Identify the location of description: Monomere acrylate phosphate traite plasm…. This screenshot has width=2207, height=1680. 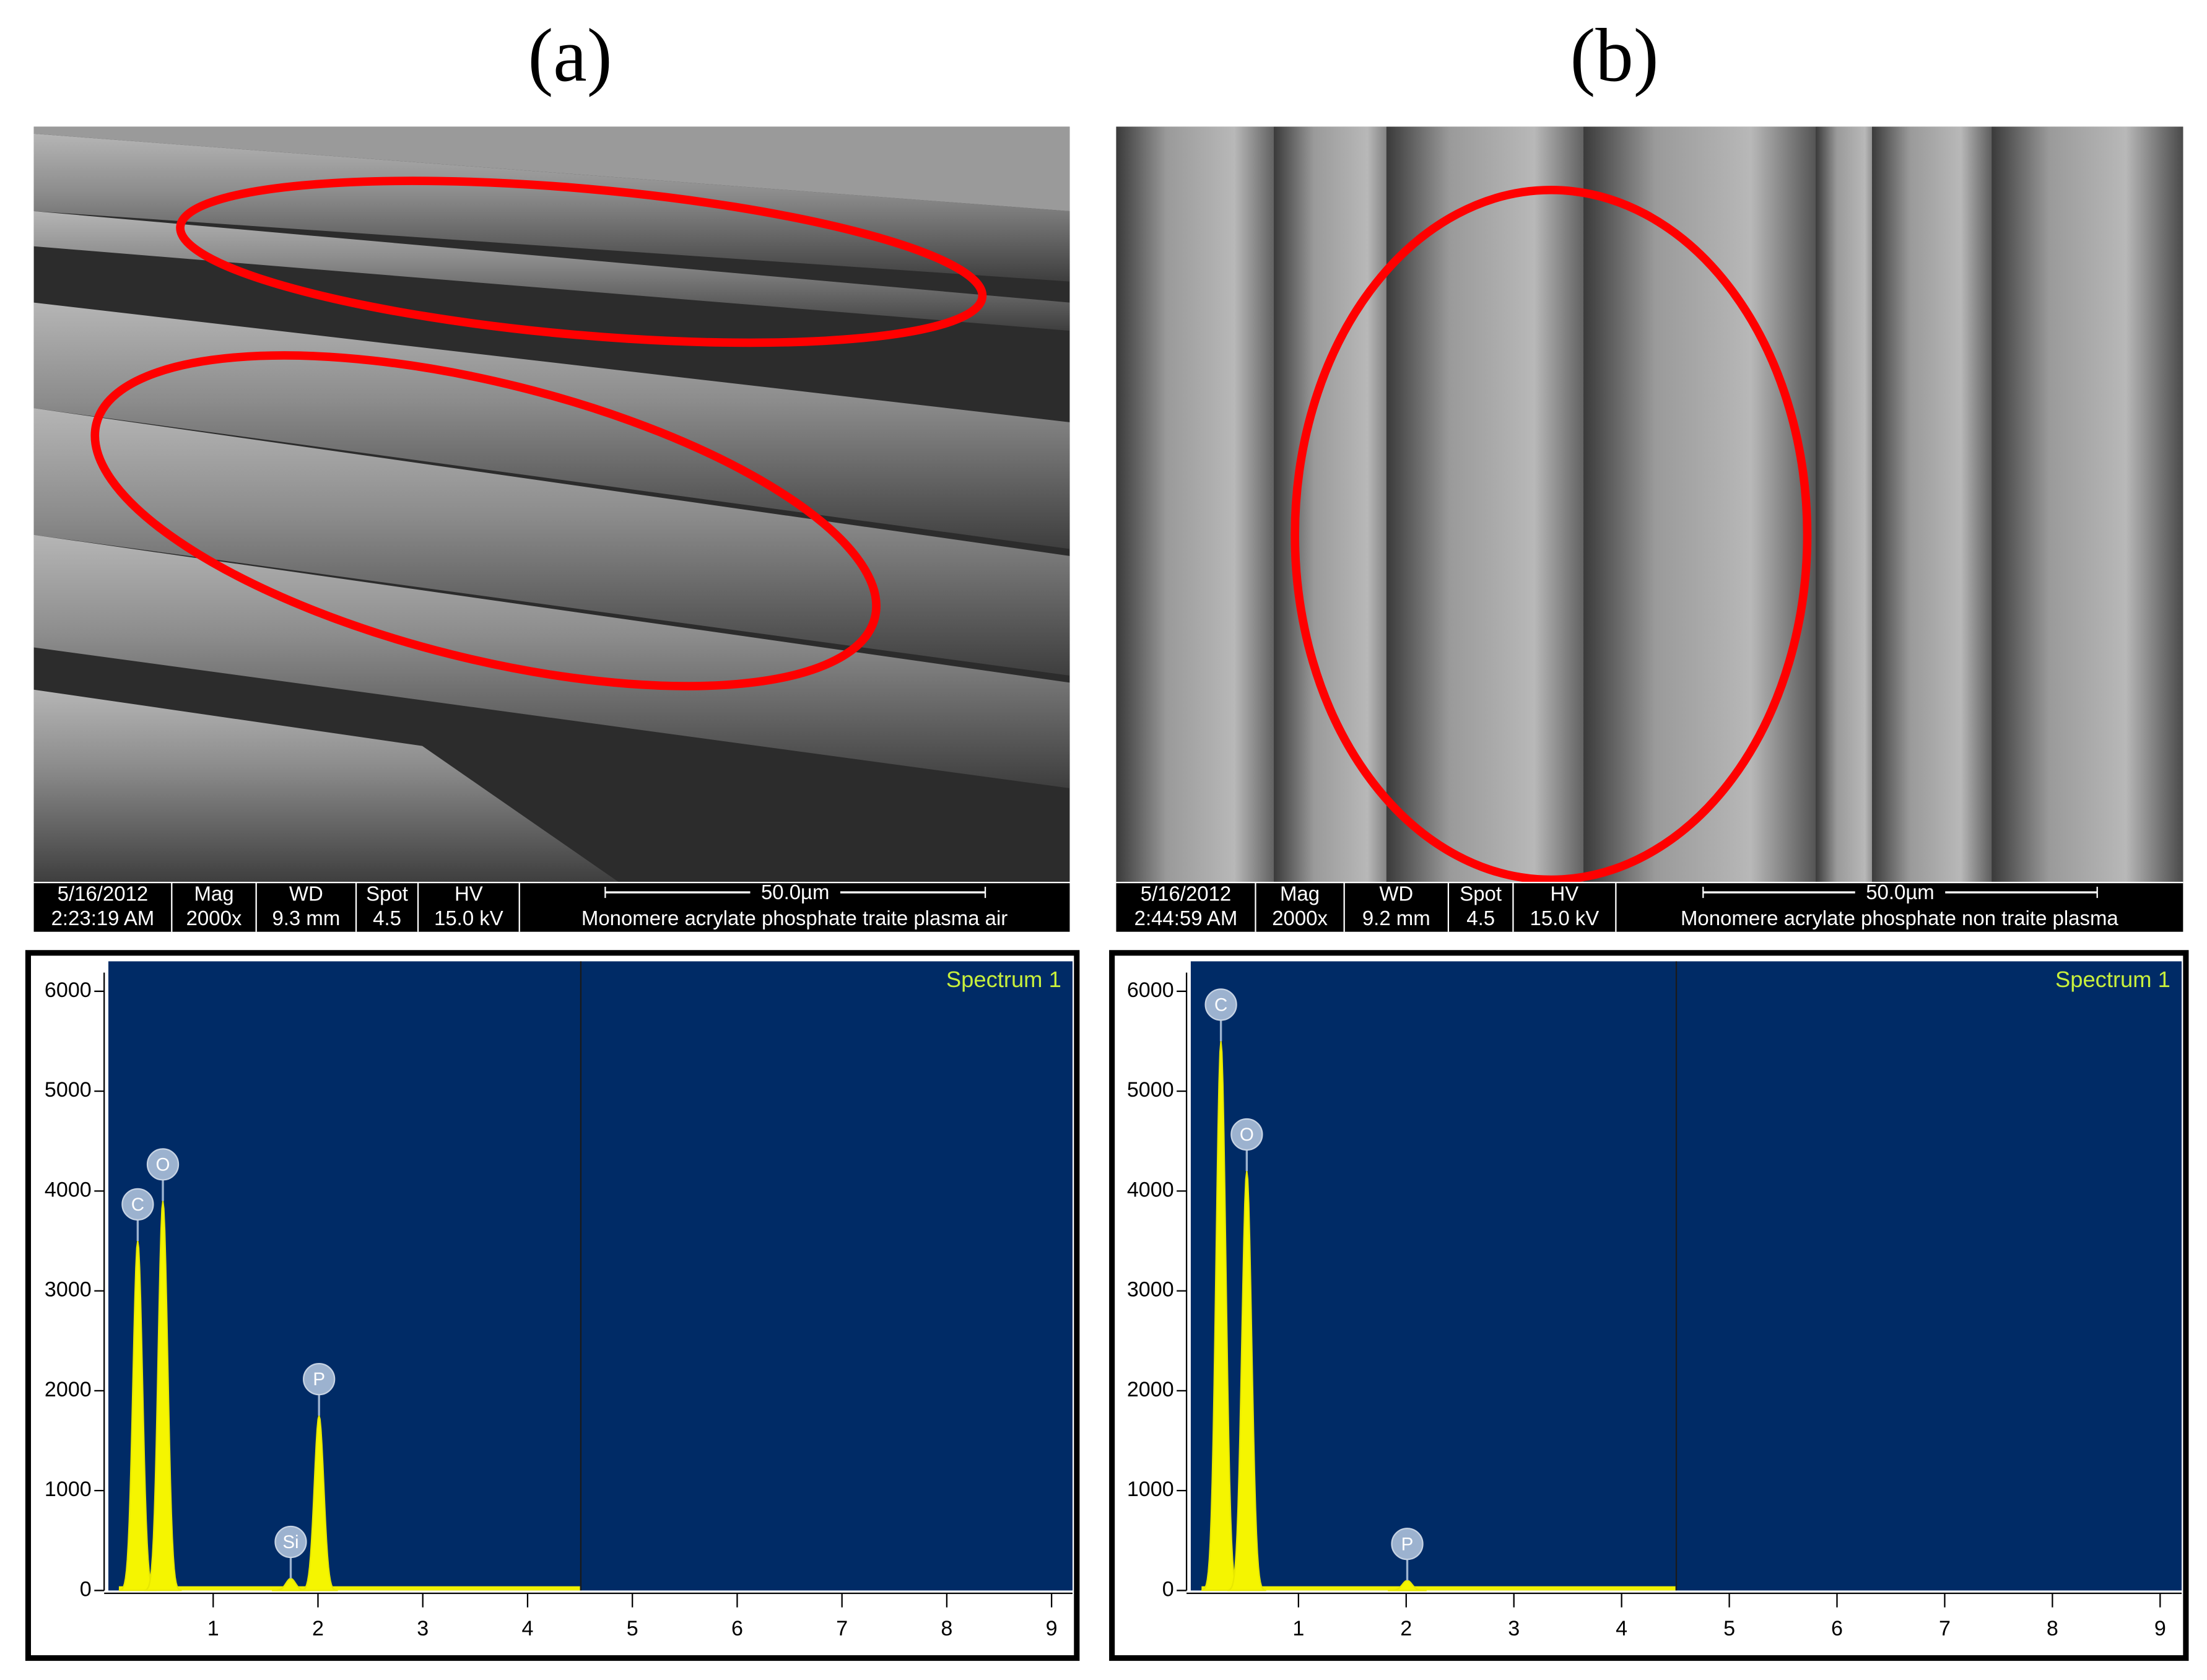
(794, 918).